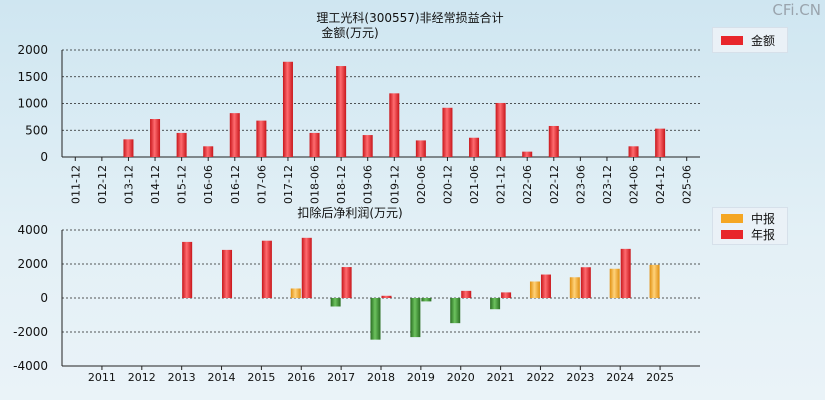  Describe the element at coordinates (687, 185) in the screenshot. I see `top-xtick-label: 2025-06` at that location.